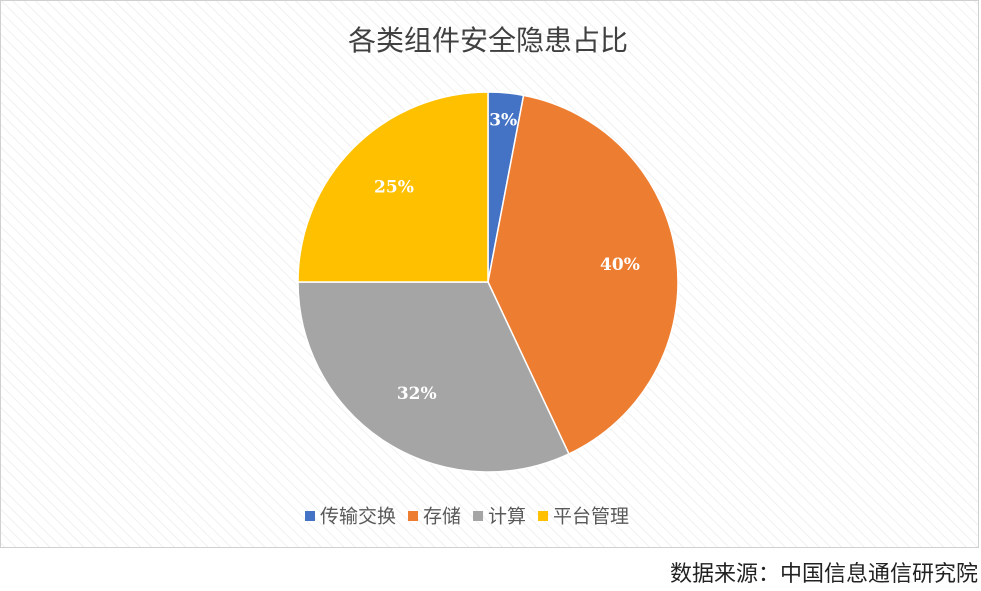 The width and height of the screenshot is (981, 591). I want to click on data-label: 32%, so click(417, 394).